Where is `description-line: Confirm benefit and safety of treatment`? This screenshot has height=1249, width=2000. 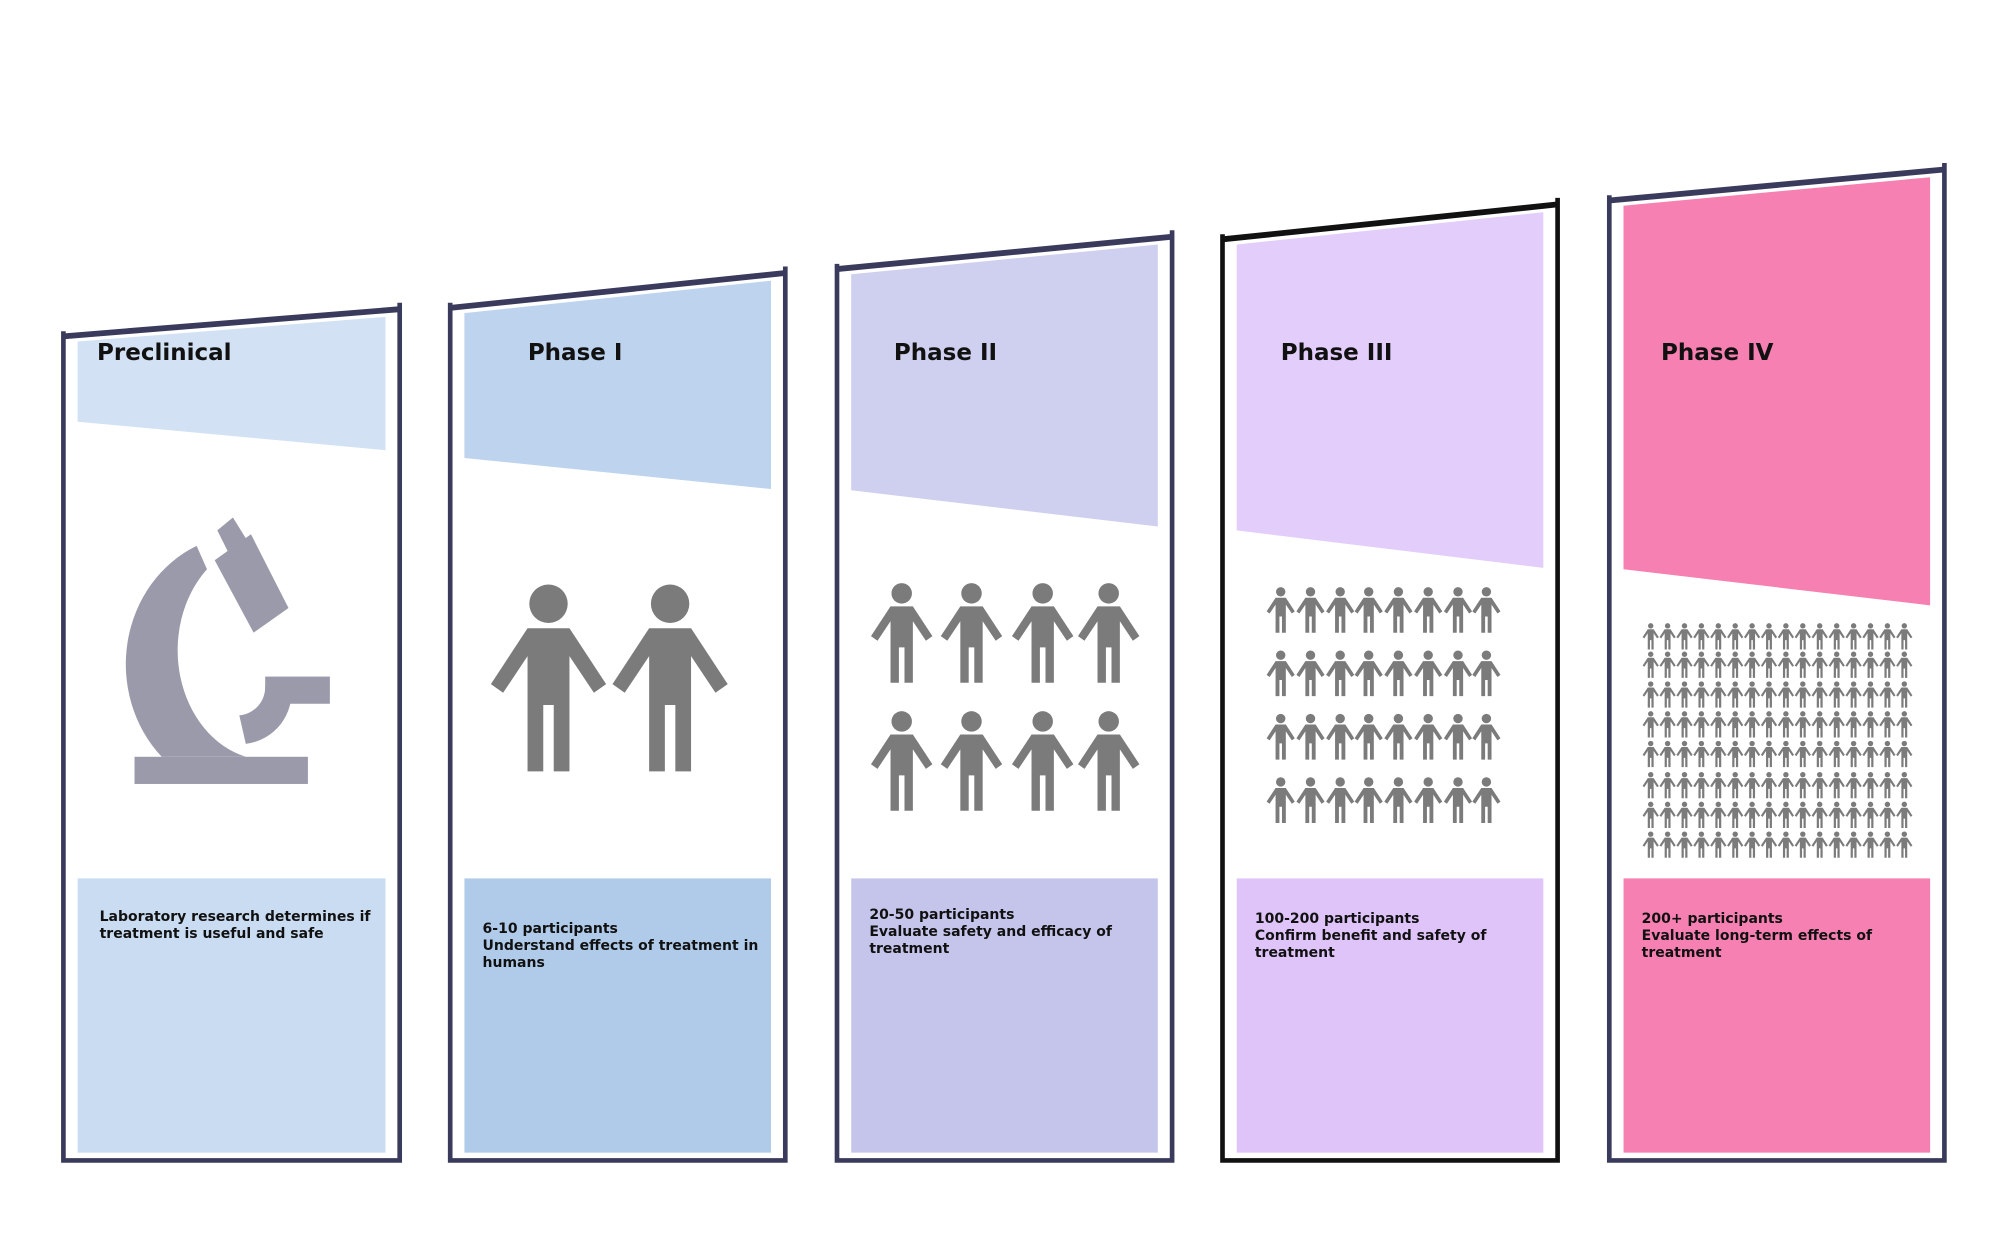
description-line: Confirm benefit and safety of treatment is located at coordinates (1370, 944).